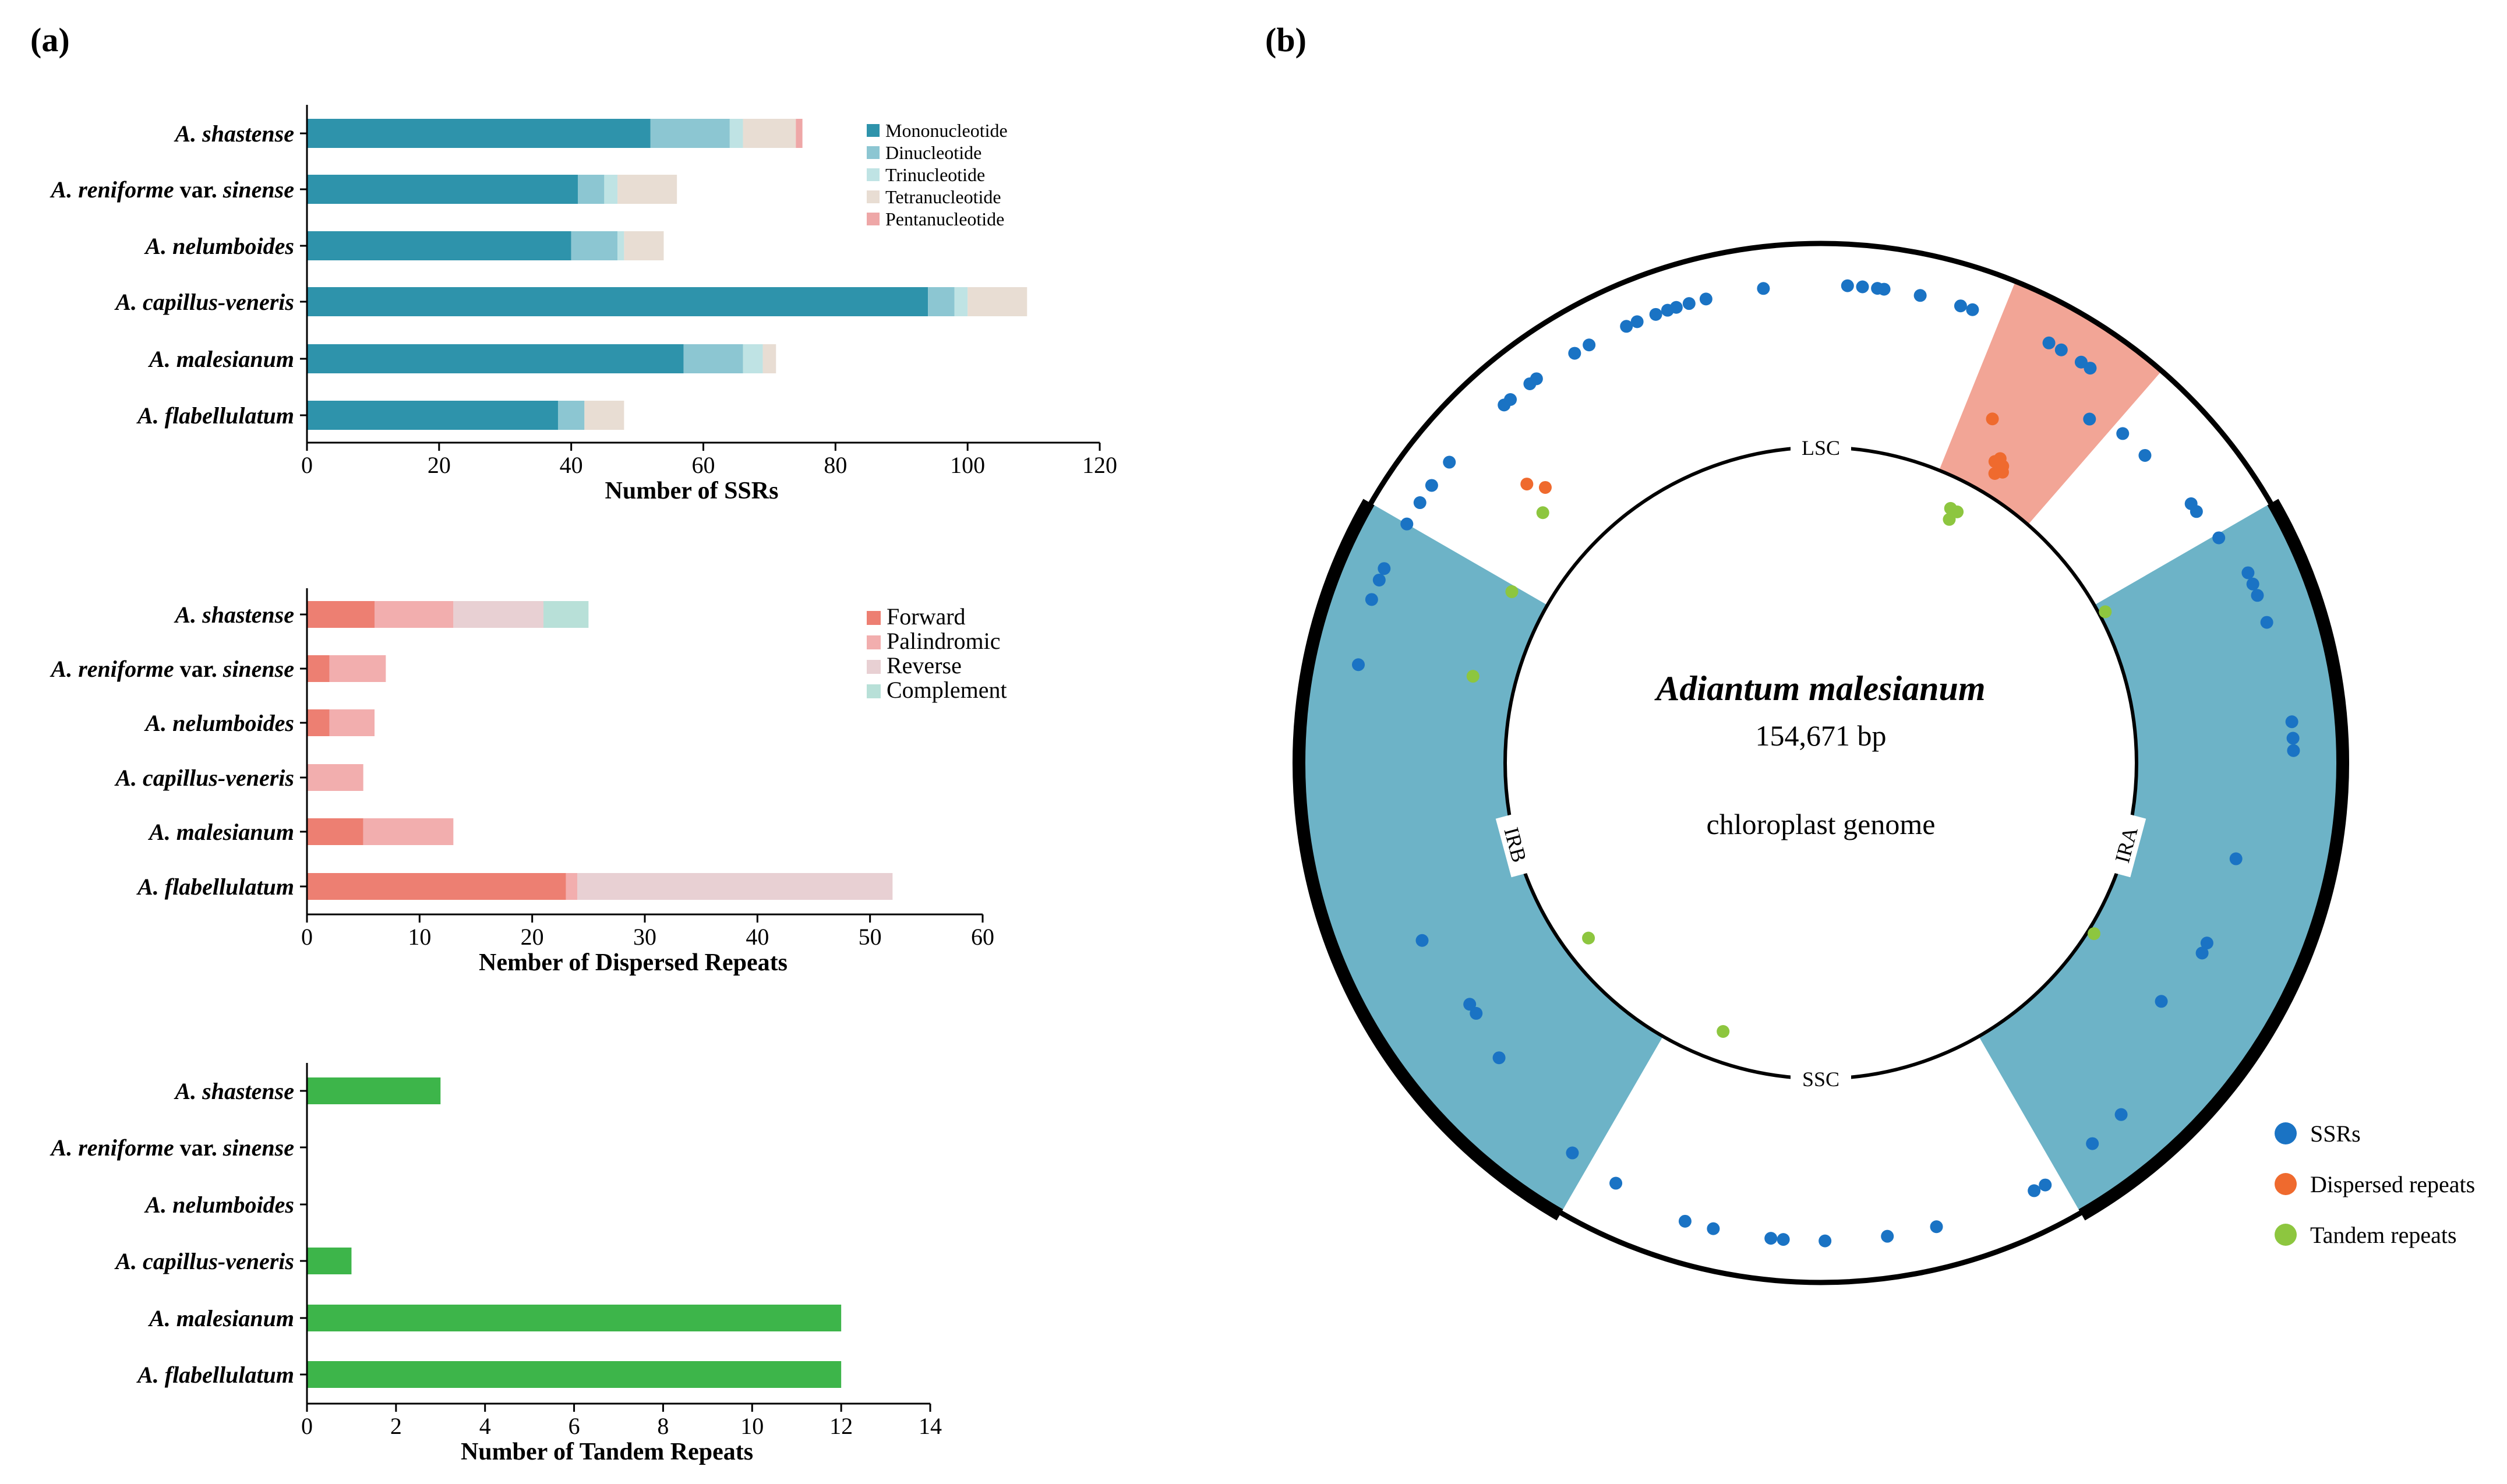  What do you see at coordinates (432, 416) in the screenshot?
I see `bar-mononucleotide-a-flabellulatum` at bounding box center [432, 416].